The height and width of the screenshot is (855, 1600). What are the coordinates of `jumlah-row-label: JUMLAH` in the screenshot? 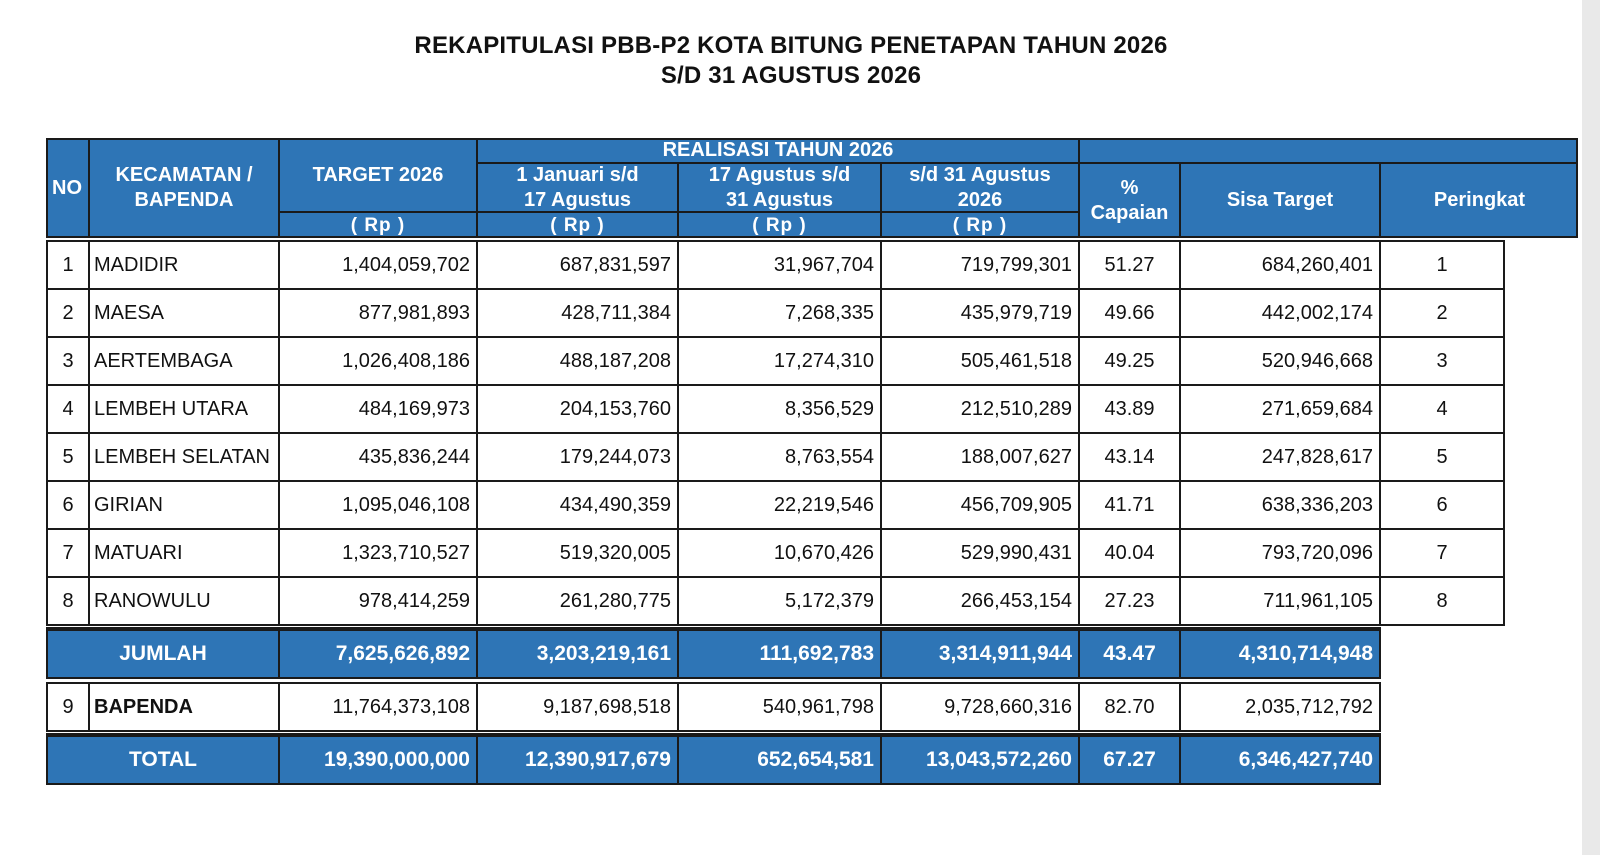 It's located at (163, 654).